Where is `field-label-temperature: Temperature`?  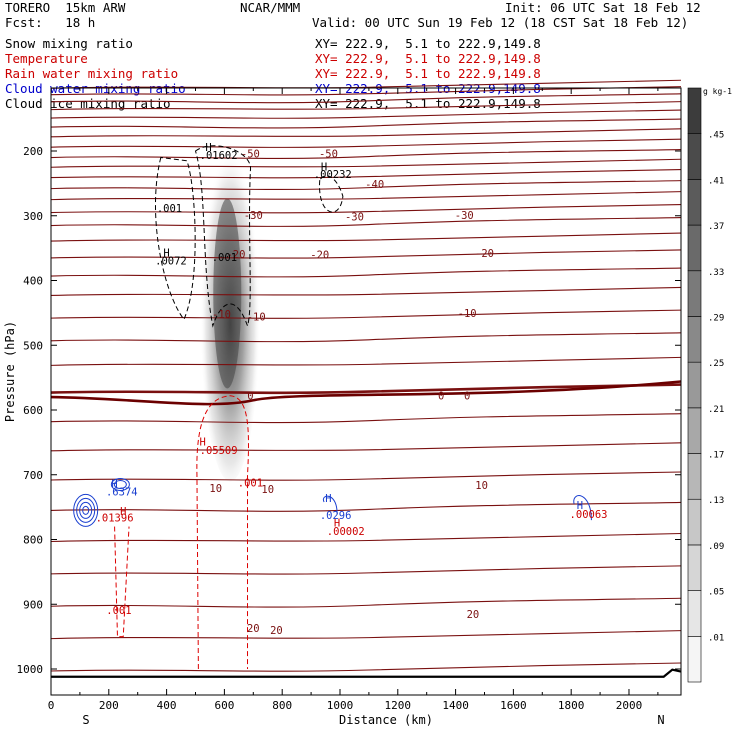 field-label-temperature: Temperature is located at coordinates (46, 58).